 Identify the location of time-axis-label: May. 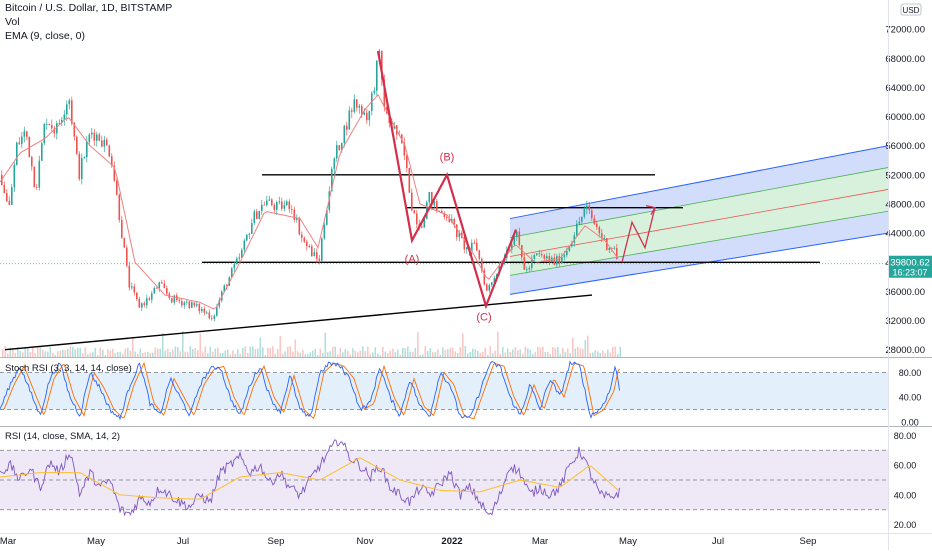
(628, 541).